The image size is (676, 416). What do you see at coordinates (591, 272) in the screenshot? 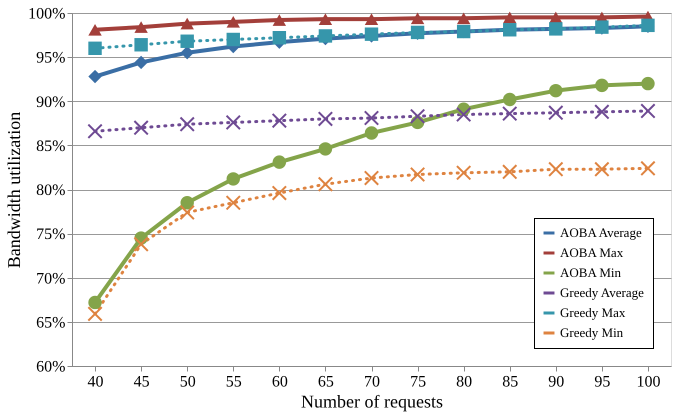
I see `legend-label: AOBA Min` at bounding box center [591, 272].